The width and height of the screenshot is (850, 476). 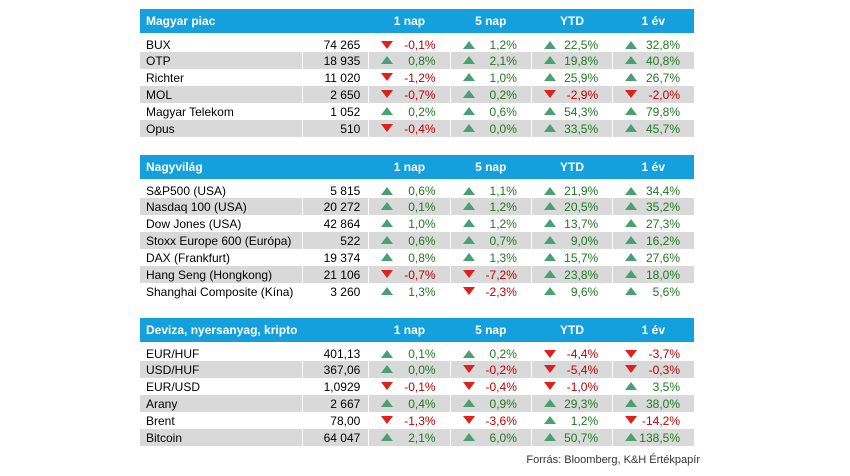 What do you see at coordinates (222, 403) in the screenshot?
I see `instrument-name: Arany` at bounding box center [222, 403].